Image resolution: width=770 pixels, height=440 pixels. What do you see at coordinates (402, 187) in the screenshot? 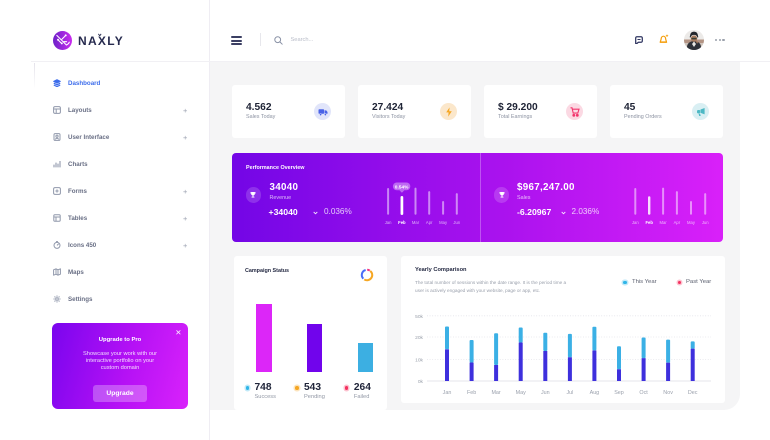
I see `svg-text: 0.54%` at bounding box center [402, 187].